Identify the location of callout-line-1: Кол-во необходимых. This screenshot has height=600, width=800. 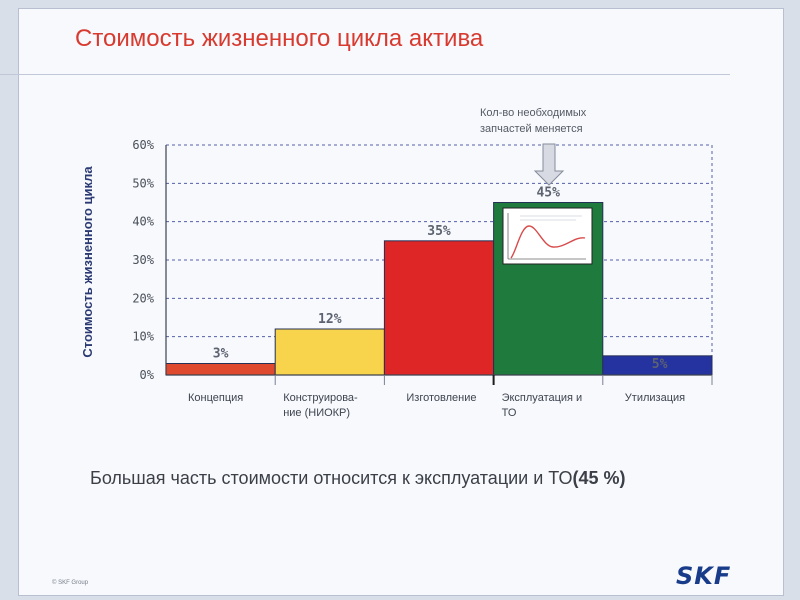
(533, 113).